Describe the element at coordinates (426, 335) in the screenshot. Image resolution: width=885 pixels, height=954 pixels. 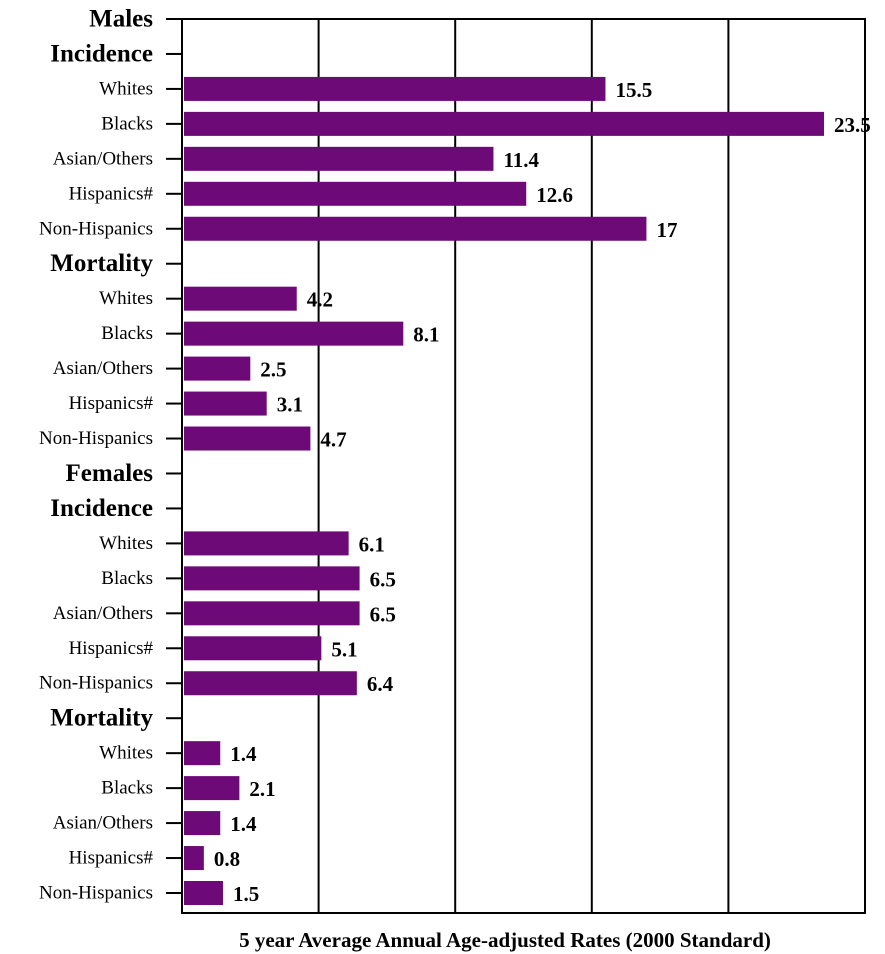
I see `data-label: 8.1` at that location.